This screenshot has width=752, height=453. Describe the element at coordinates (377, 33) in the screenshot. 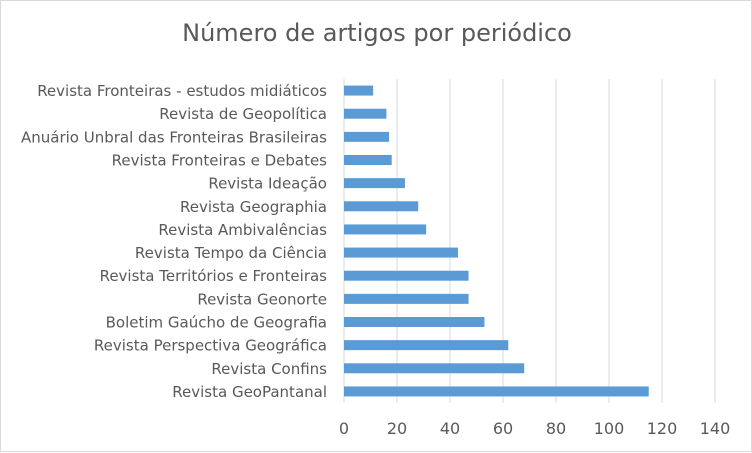

I see `chart-title: Número de artigos por periódico` at that location.